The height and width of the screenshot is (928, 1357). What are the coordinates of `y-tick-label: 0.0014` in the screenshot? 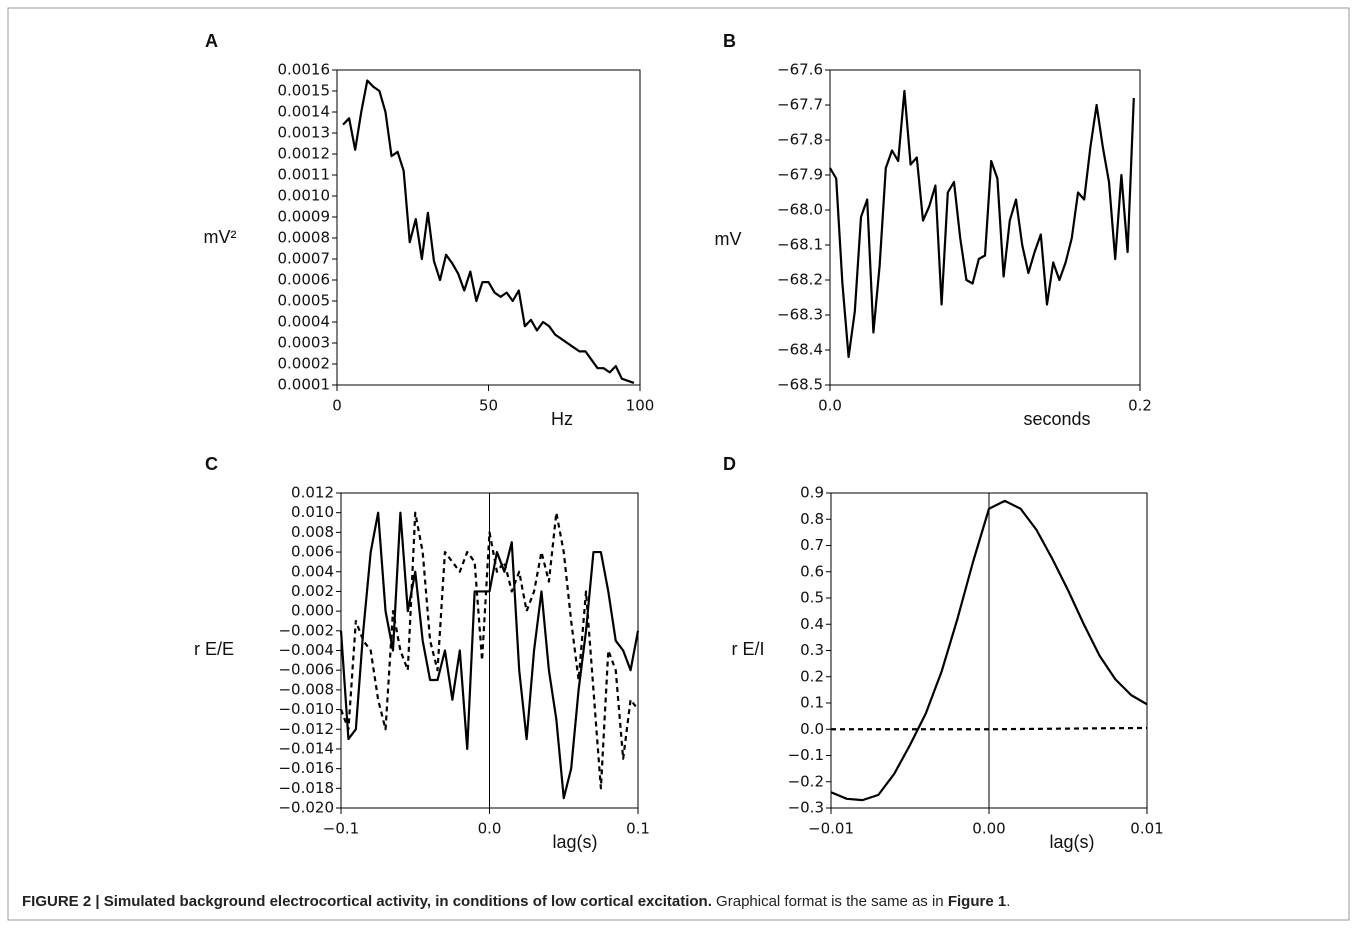 It's located at (304, 112).